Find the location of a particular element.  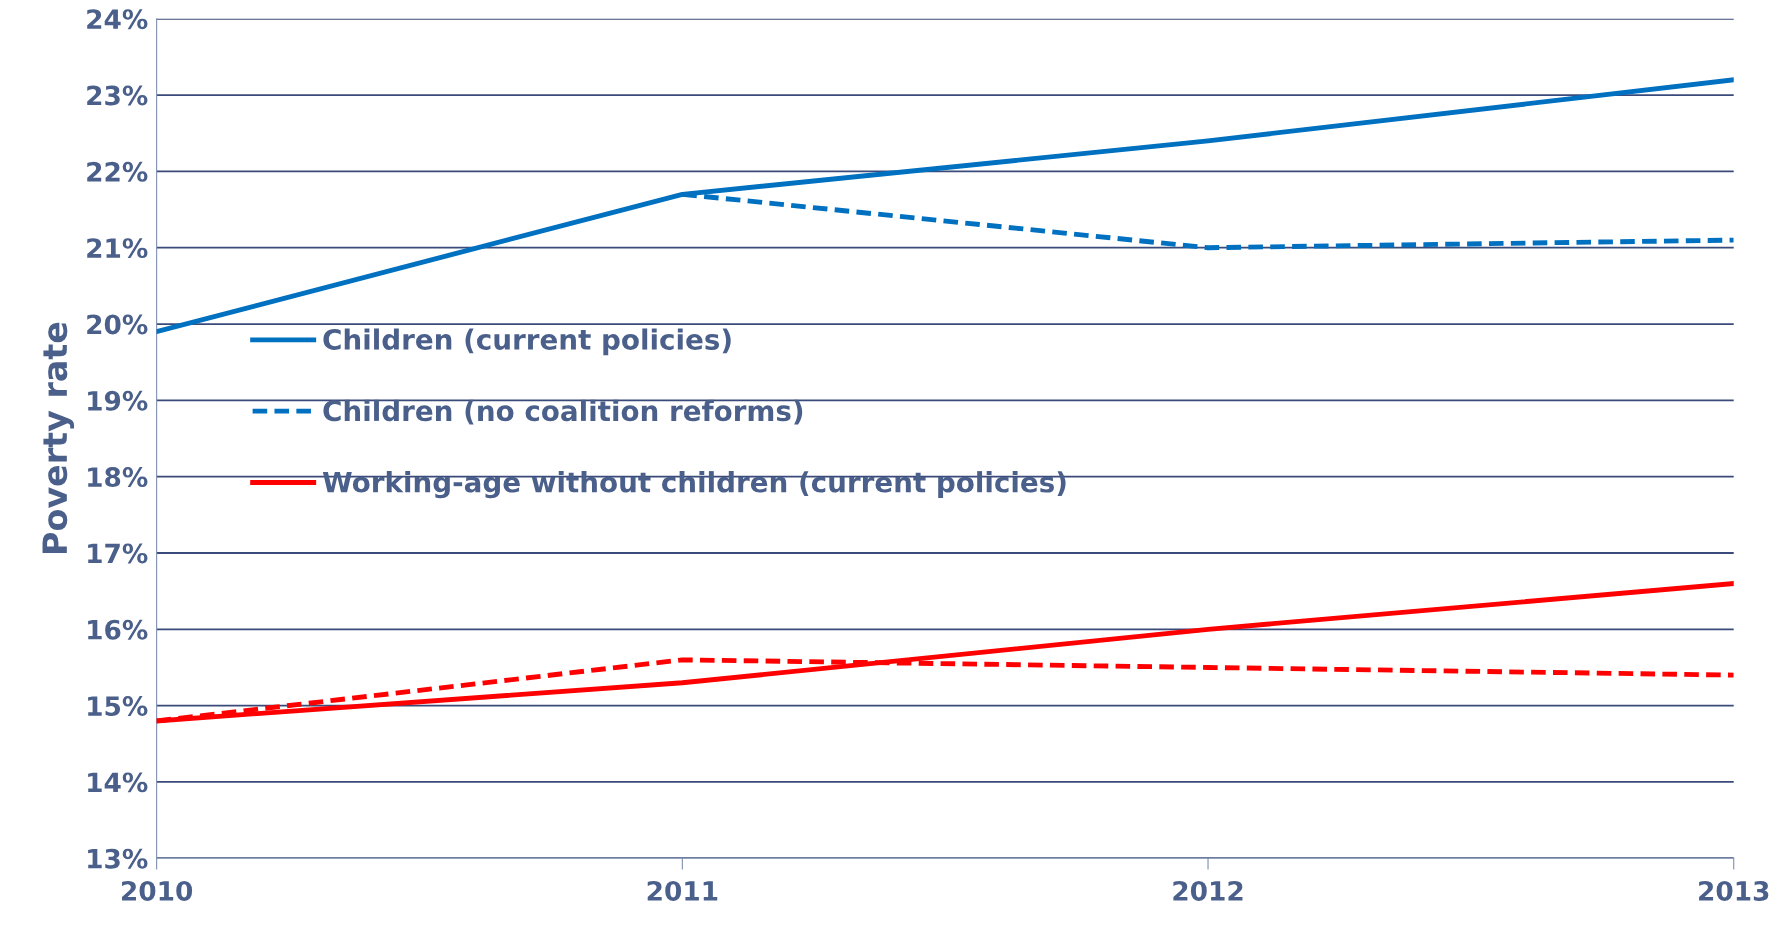

y-tick-label: 23% is located at coordinates (117, 95).